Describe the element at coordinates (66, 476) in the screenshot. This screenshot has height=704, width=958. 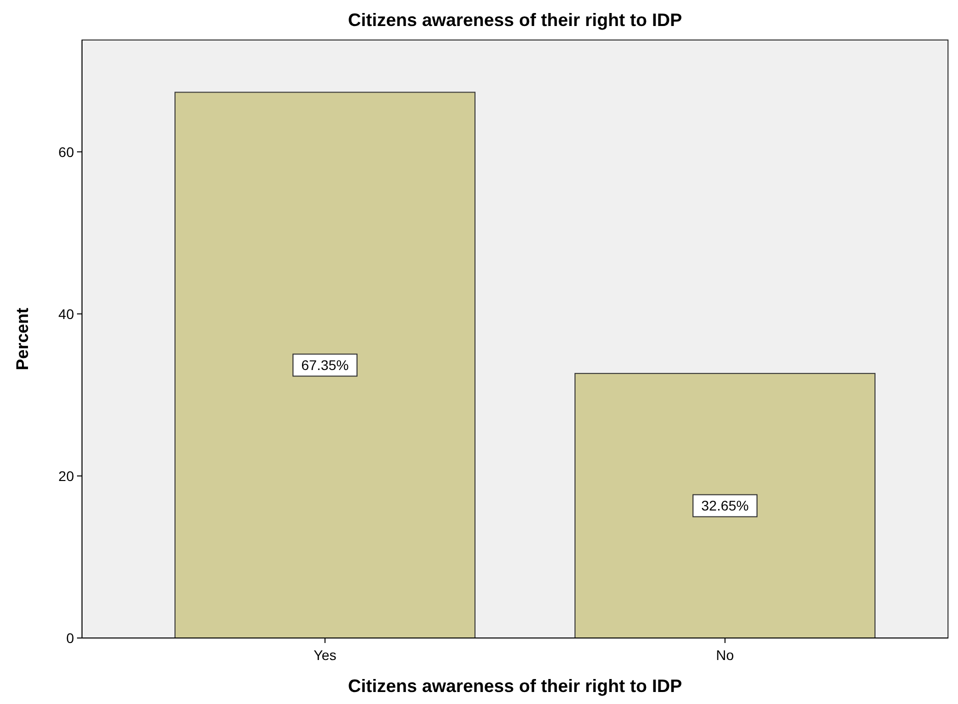
I see `y-tick-label: 20` at that location.